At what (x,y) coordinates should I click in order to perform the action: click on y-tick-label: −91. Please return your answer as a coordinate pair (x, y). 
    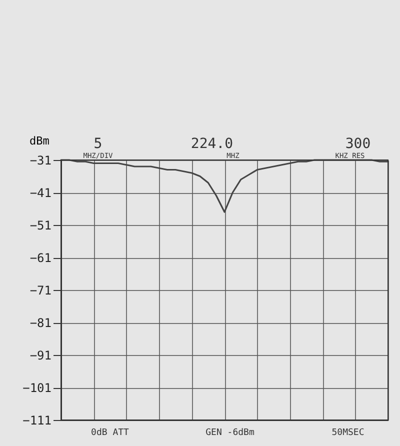
    Looking at the image, I should click on (41, 355).